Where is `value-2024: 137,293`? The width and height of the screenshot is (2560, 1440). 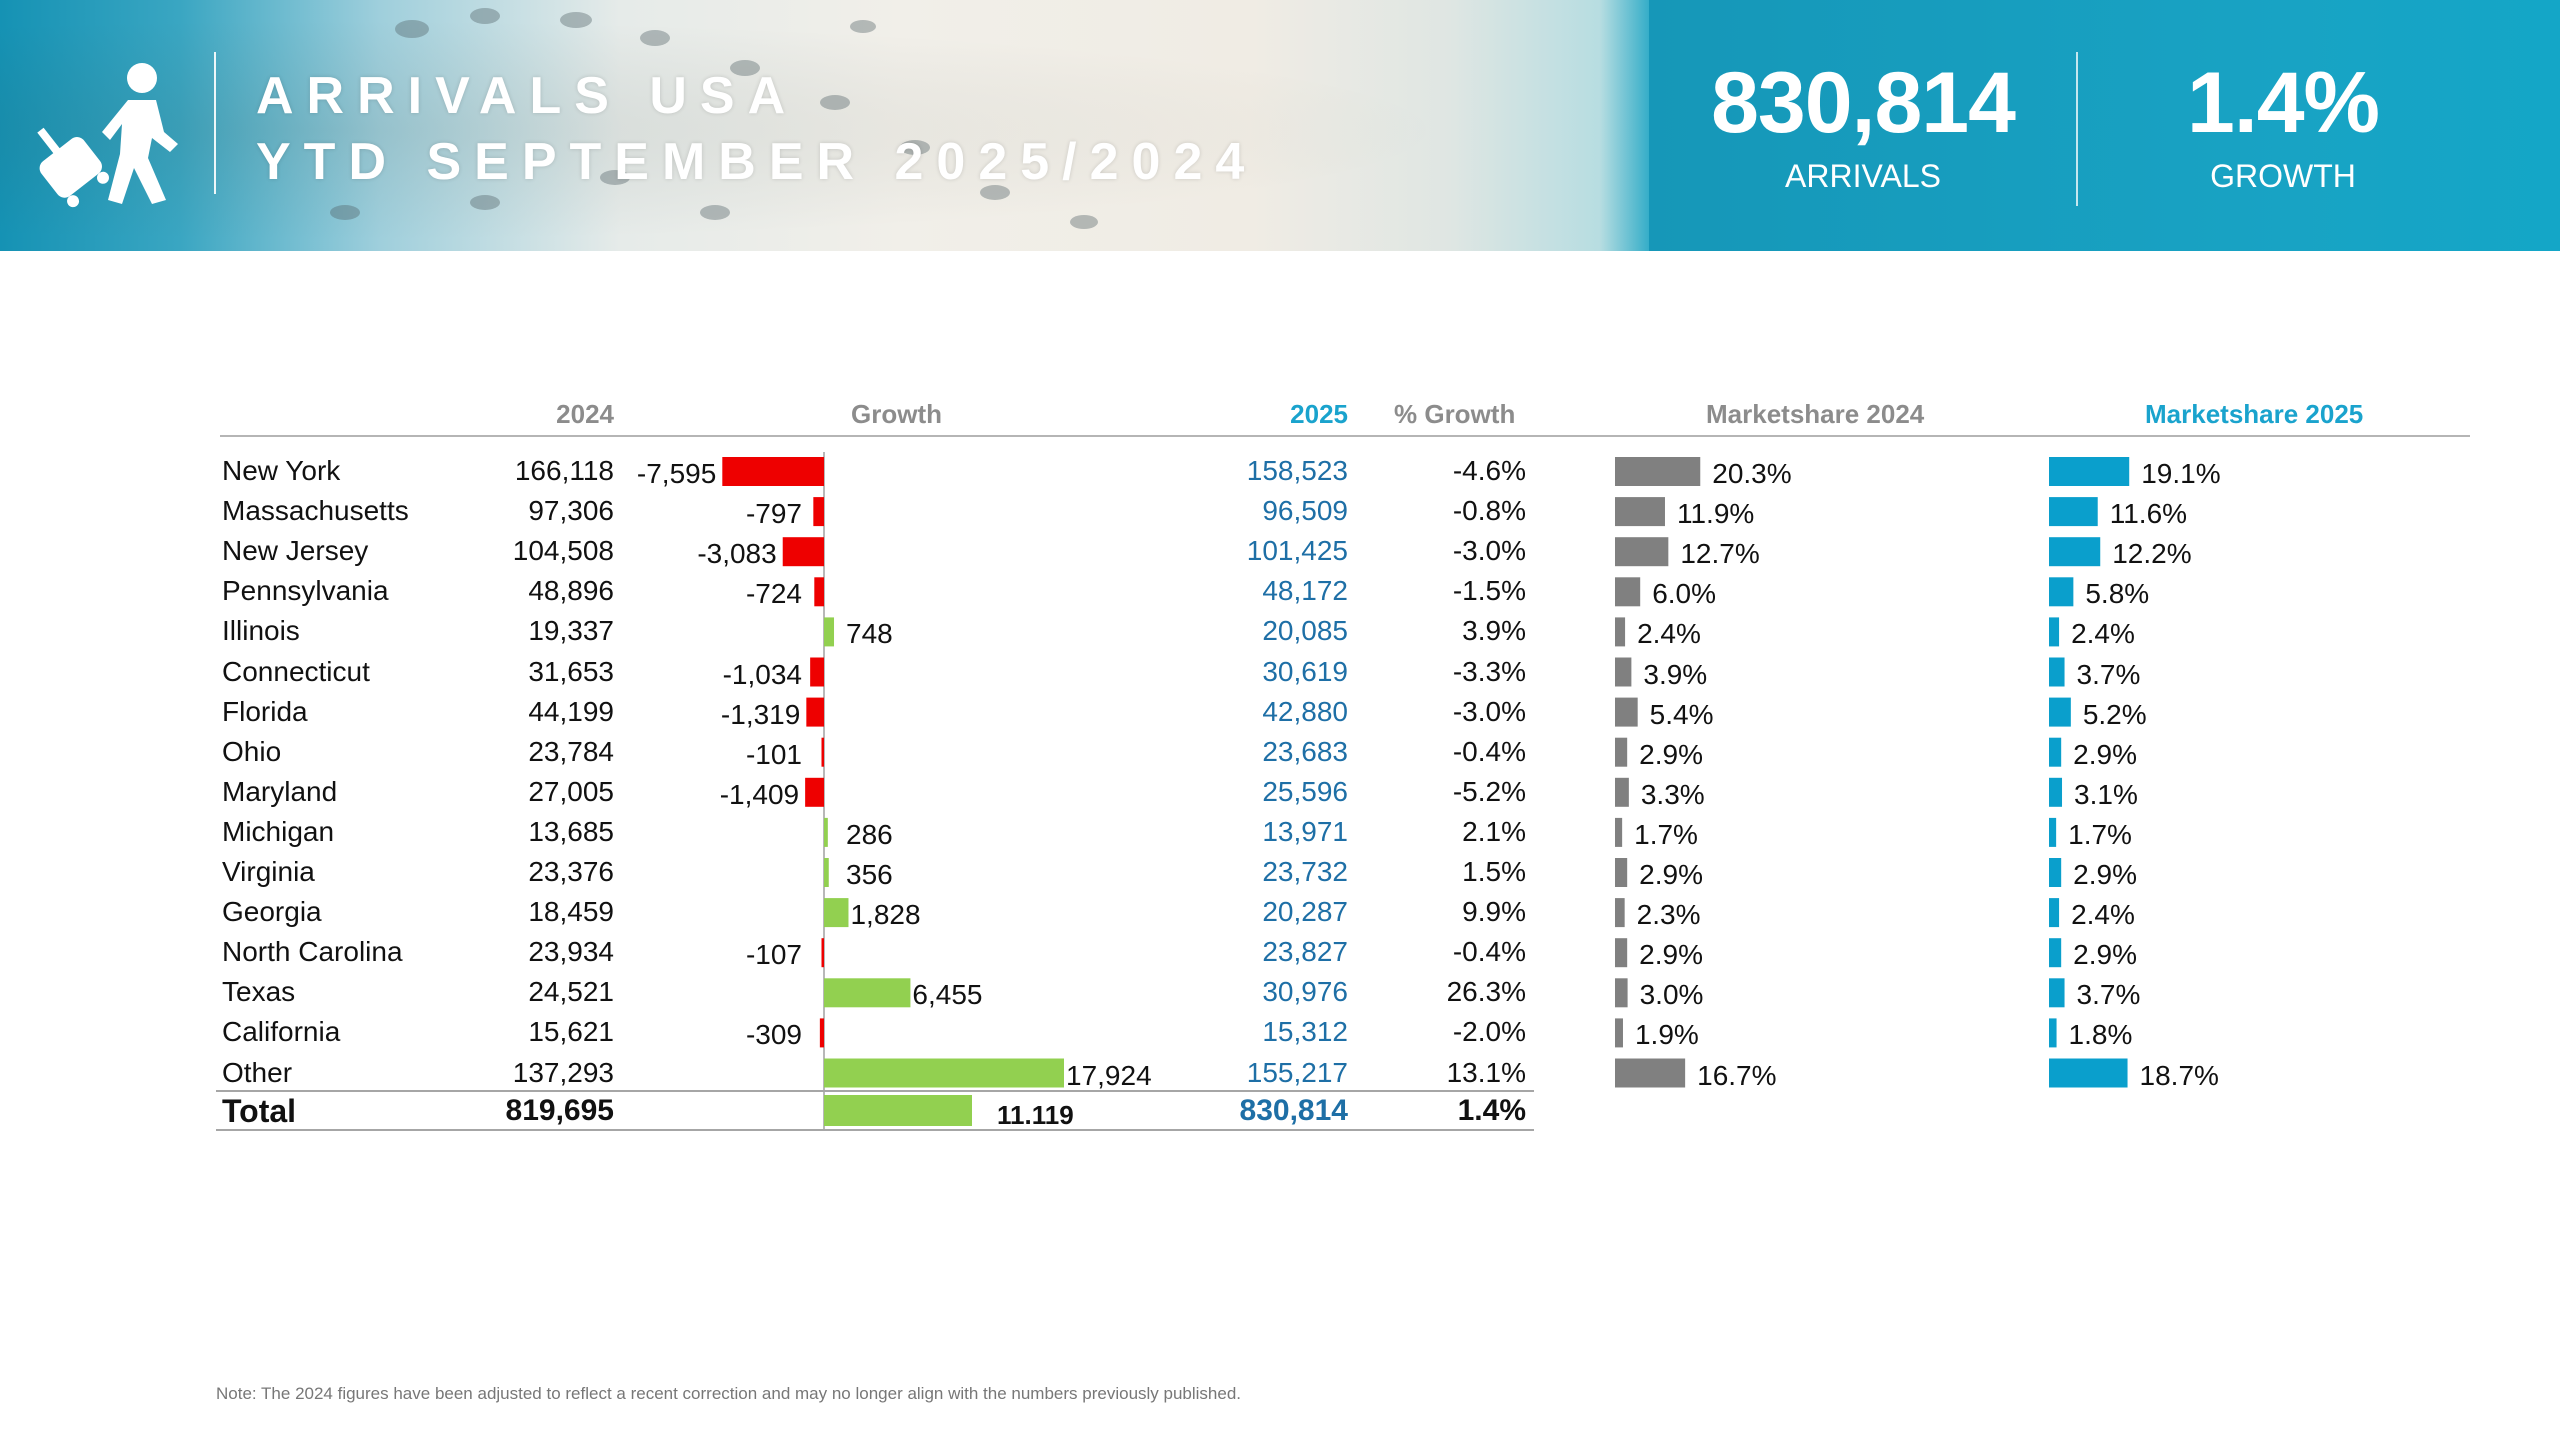
value-2024: 137,293 is located at coordinates (563, 1072).